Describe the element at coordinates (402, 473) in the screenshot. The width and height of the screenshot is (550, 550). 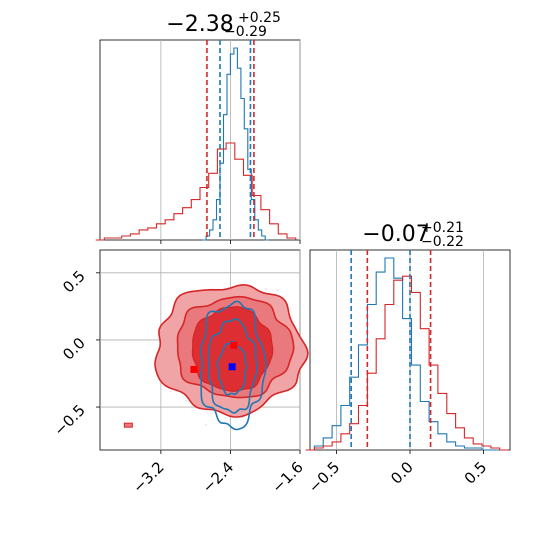
I see `bottom-right-xtick-label-1: 0.0` at that location.